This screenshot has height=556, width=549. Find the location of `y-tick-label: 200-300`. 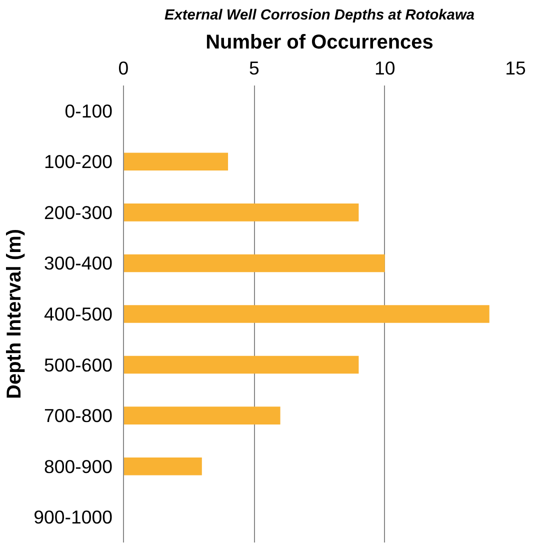

y-tick-label: 200-300 is located at coordinates (78, 212).